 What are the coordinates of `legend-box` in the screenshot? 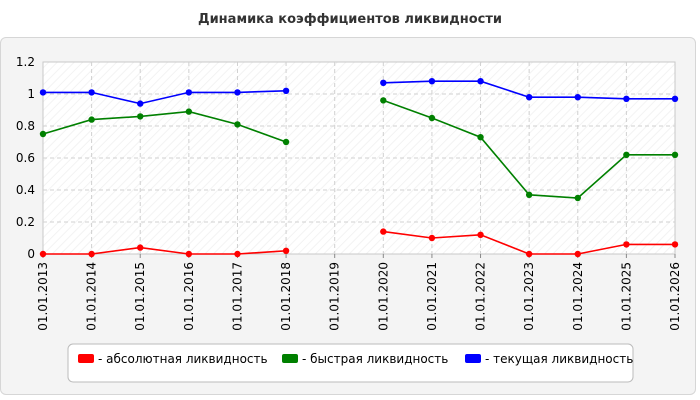 It's located at (350, 363).